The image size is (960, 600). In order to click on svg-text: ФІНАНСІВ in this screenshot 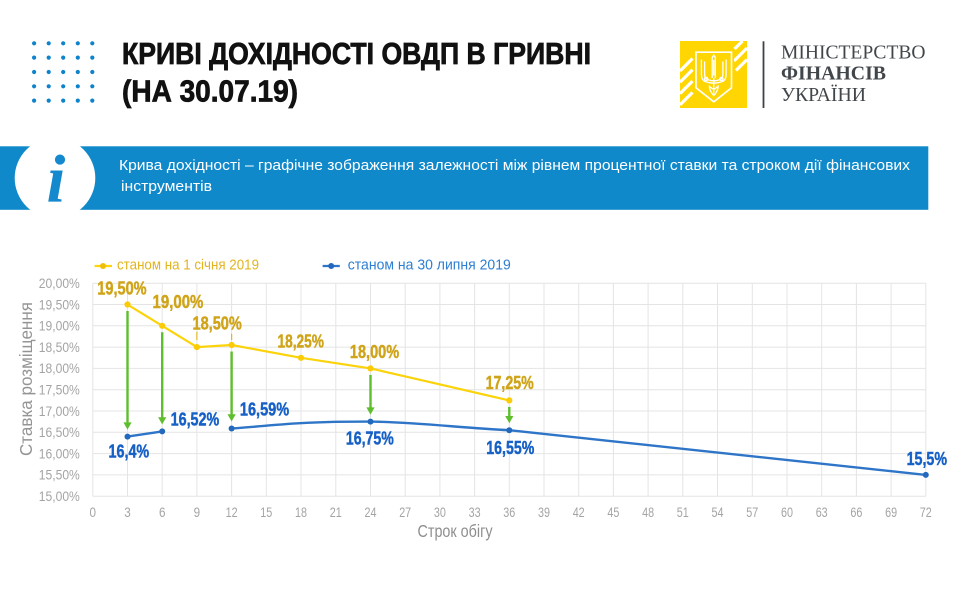, I will do `click(833, 74)`.